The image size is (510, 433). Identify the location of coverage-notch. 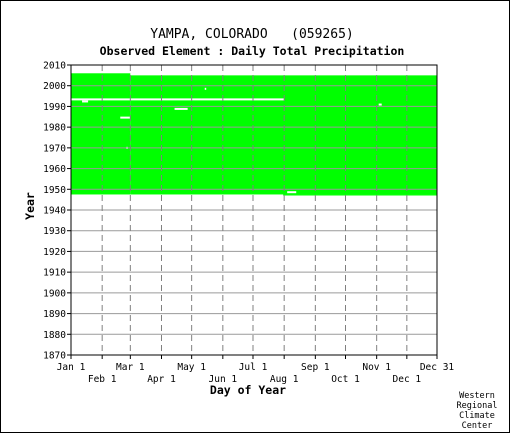
(360, 195).